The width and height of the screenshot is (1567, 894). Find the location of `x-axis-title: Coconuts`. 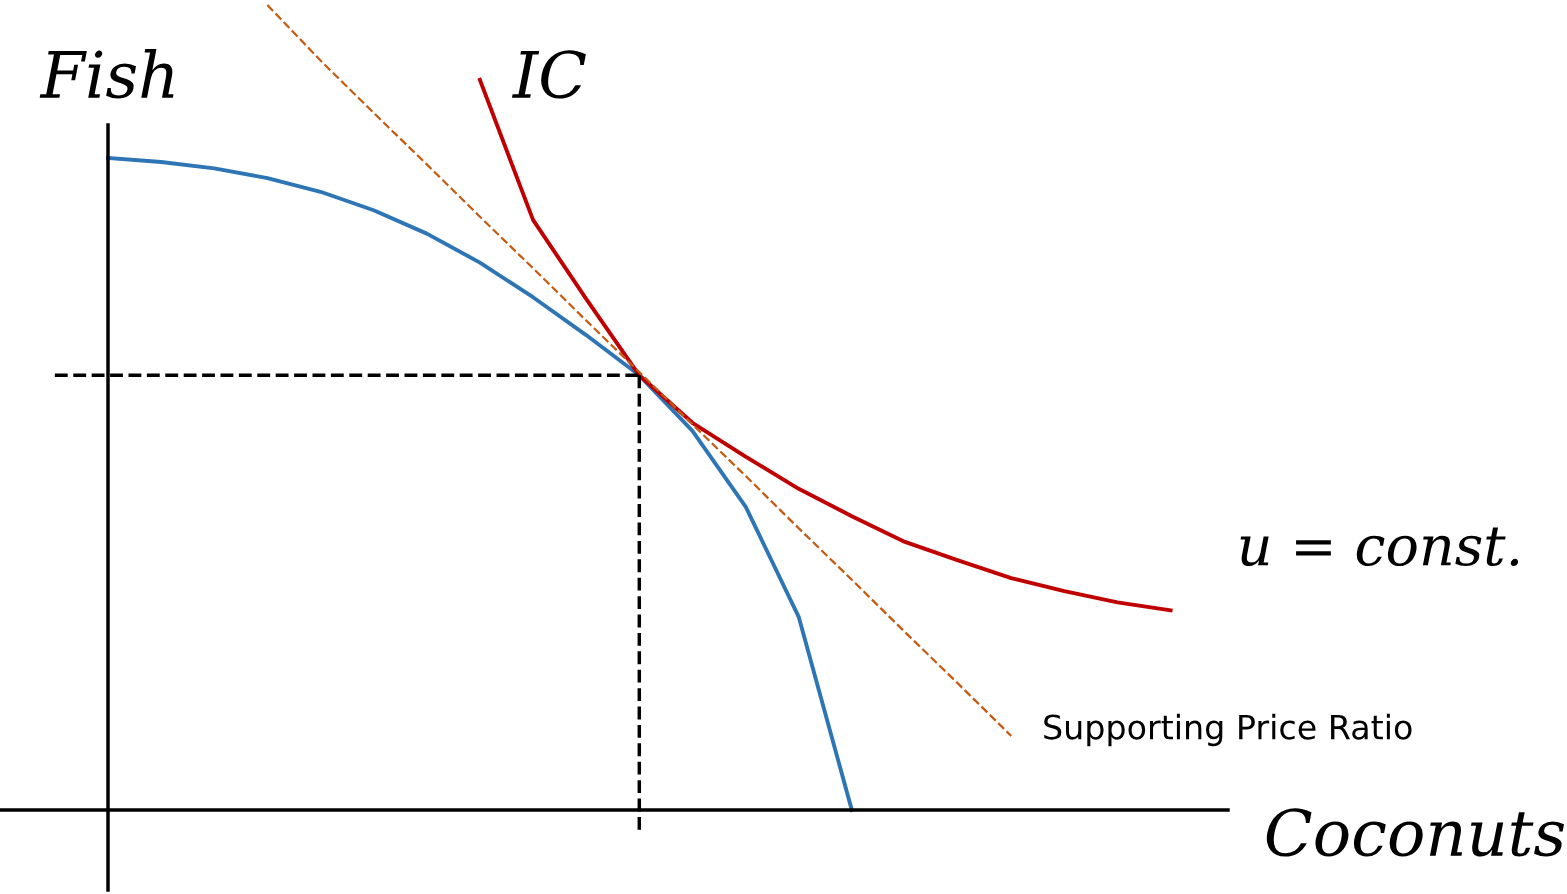

x-axis-title: Coconuts is located at coordinates (1415, 832).